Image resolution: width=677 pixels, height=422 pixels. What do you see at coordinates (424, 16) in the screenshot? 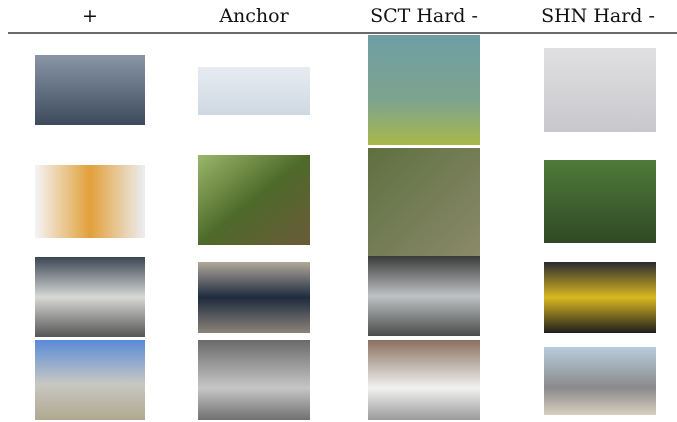
I see `column-header: SCT Hard -` at bounding box center [424, 16].